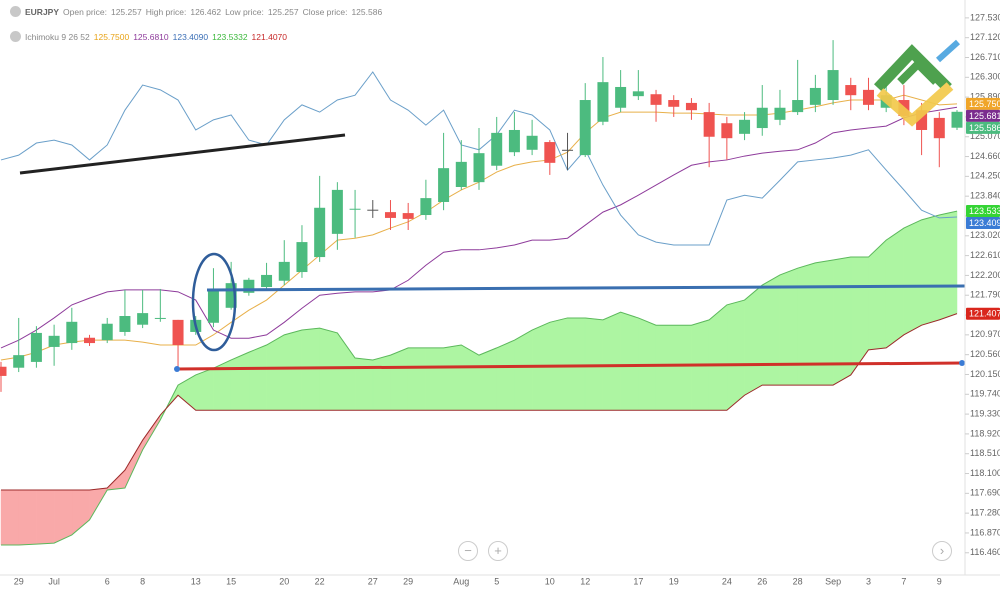  What do you see at coordinates (550, 581) in the screenshot?
I see `x-tick-label: 10` at bounding box center [550, 581].